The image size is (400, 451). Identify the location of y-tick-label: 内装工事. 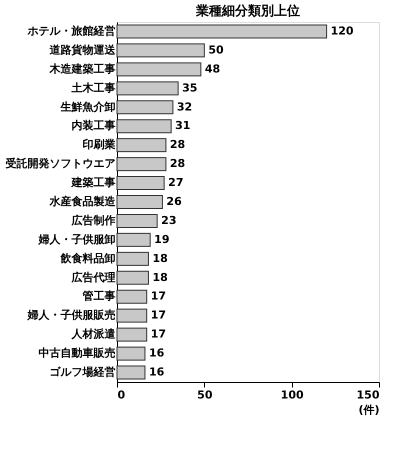
(94, 125).